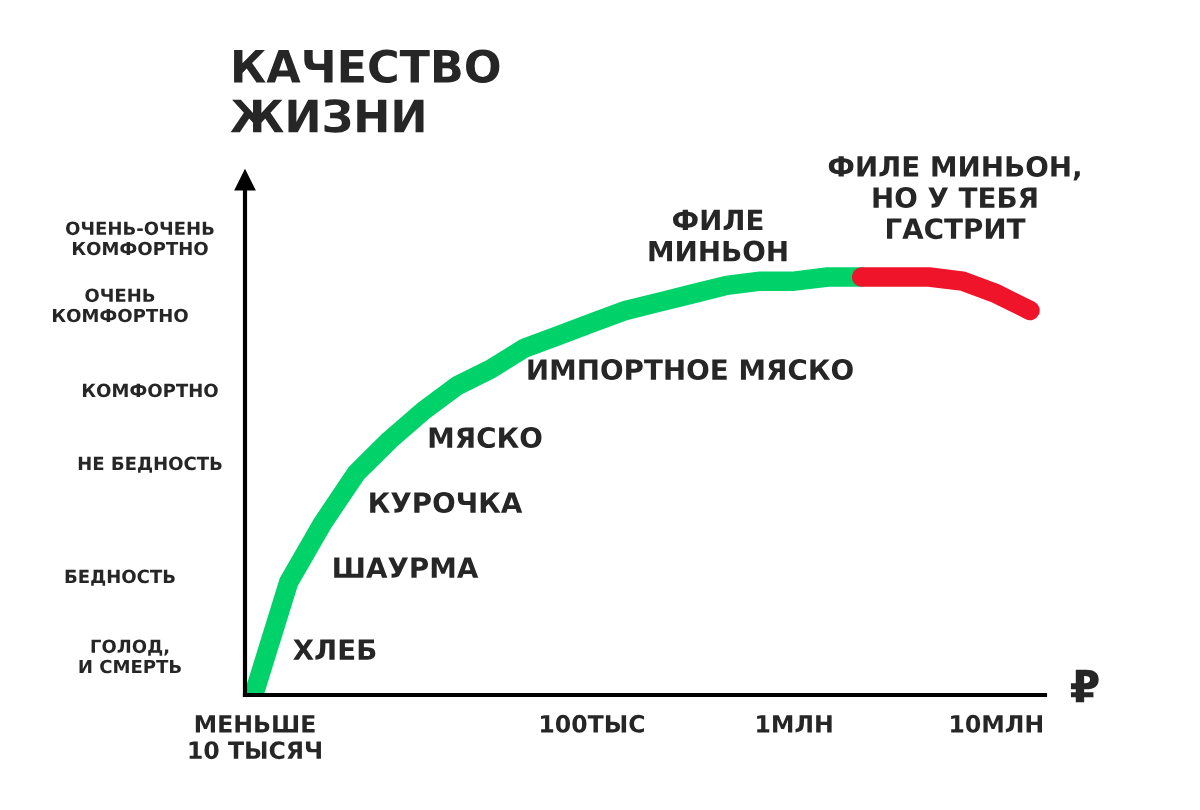 The image size is (1200, 810). What do you see at coordinates (120, 577) in the screenshot?
I see `text: БЕДНОСТЬ` at bounding box center [120, 577].